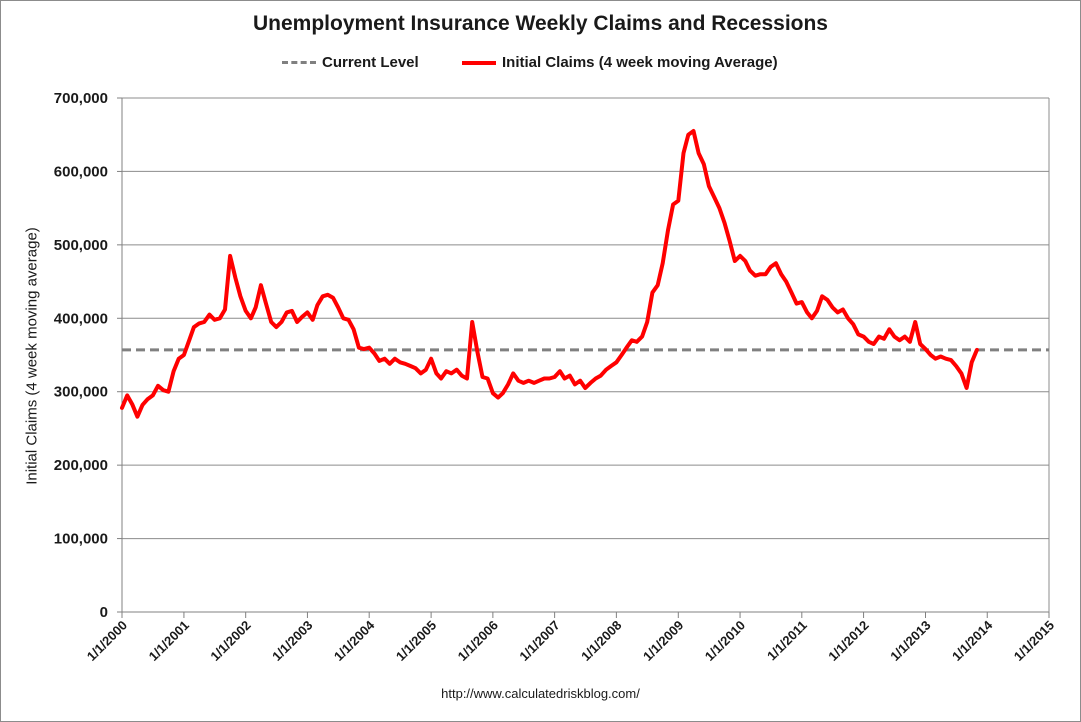 The height and width of the screenshot is (722, 1081). I want to click on x-tick-label: 1/1/2005, so click(416, 641).